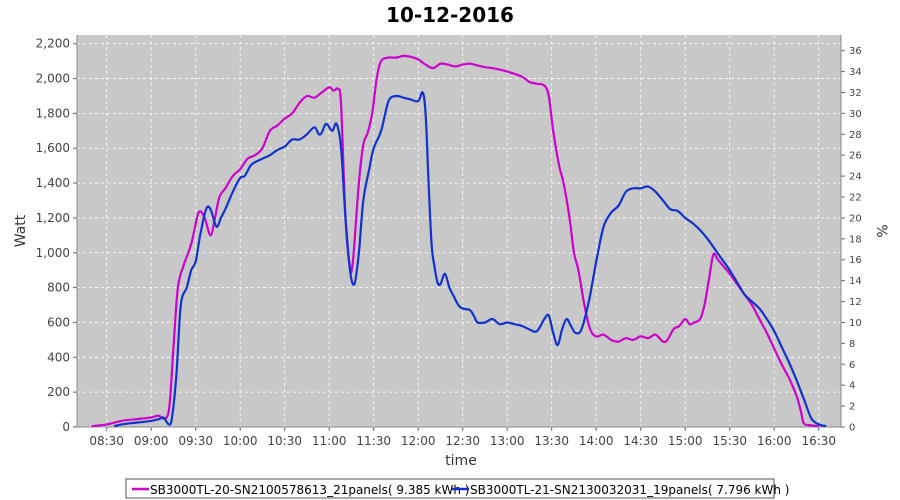 This screenshot has width=900, height=500. I want to click on y-tick-label: 600, so click(58, 322).